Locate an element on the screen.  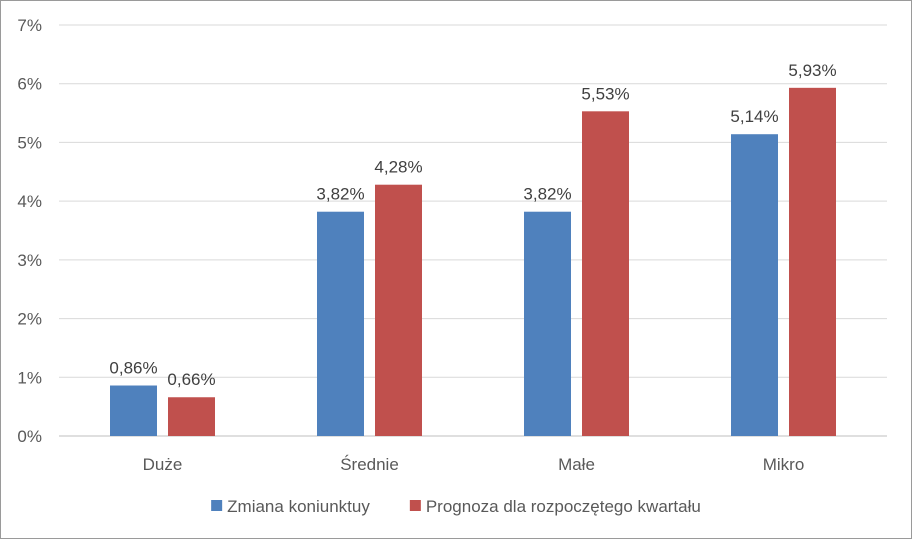
x-category-label: Duże is located at coordinates (163, 464).